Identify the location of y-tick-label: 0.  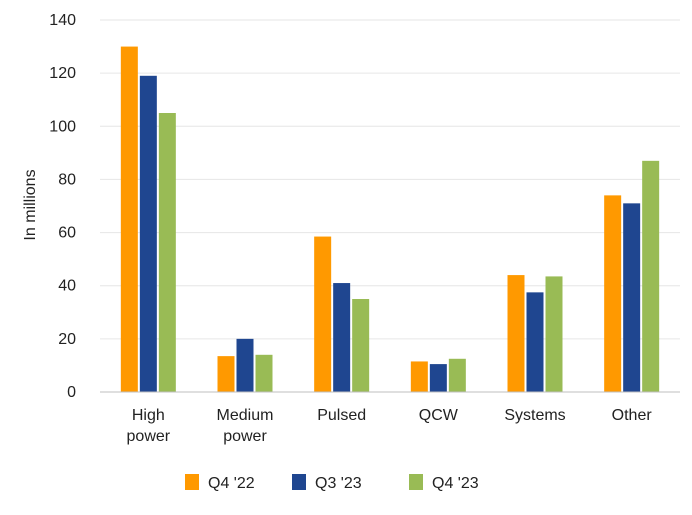
(71, 392).